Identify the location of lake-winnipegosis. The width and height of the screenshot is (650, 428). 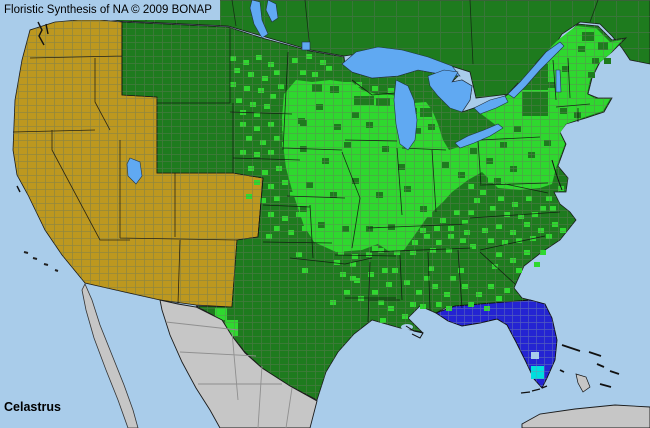
(272, 11).